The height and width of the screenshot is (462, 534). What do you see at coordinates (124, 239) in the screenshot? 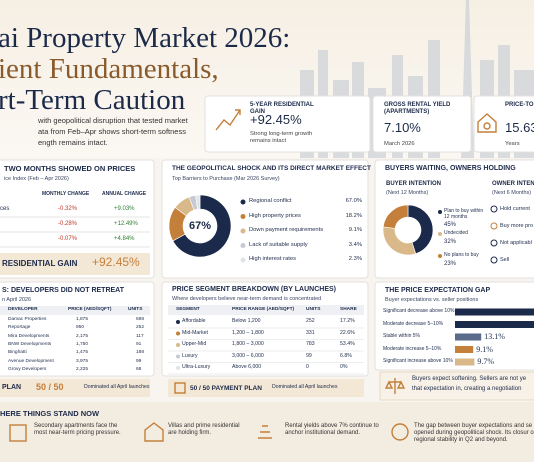
I see `annual-change: +4.84%` at bounding box center [124, 239].